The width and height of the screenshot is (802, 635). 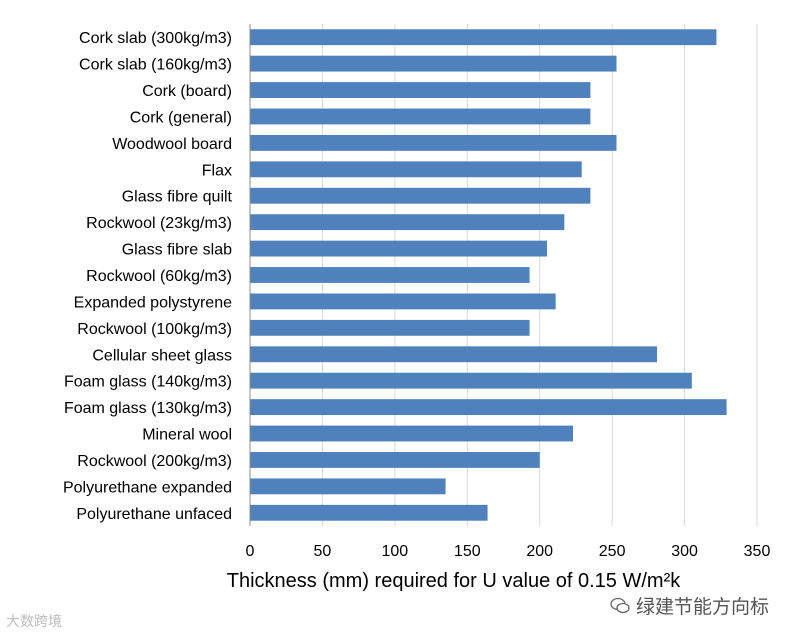 I want to click on x-tick-labels: 0 50 100 150 200 250 300 350, so click(x=508, y=551).